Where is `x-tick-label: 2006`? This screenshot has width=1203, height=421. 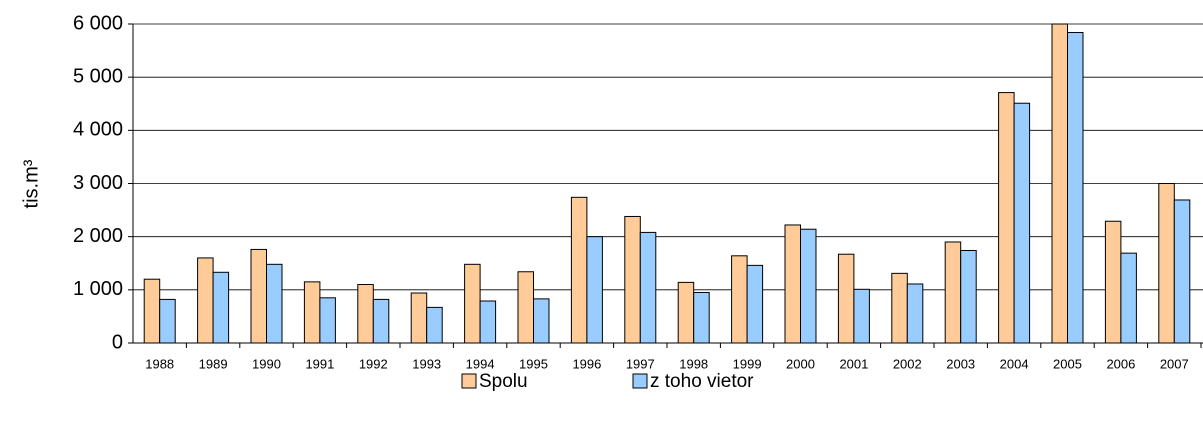
x-tick-label: 2006 is located at coordinates (1120, 363).